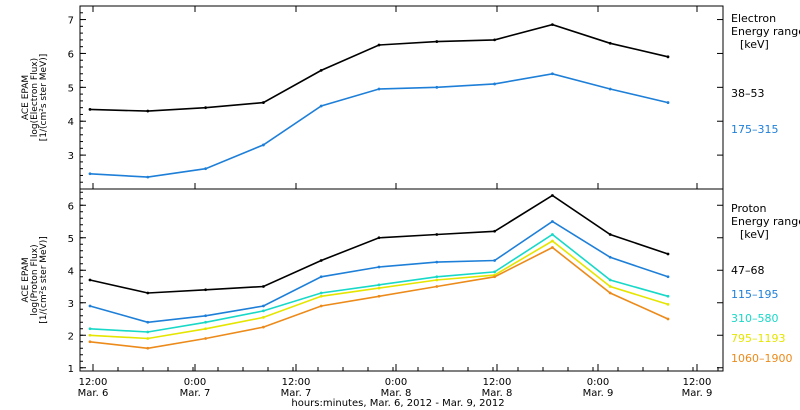  I want to click on legend-entry: 115–195, so click(755, 294).